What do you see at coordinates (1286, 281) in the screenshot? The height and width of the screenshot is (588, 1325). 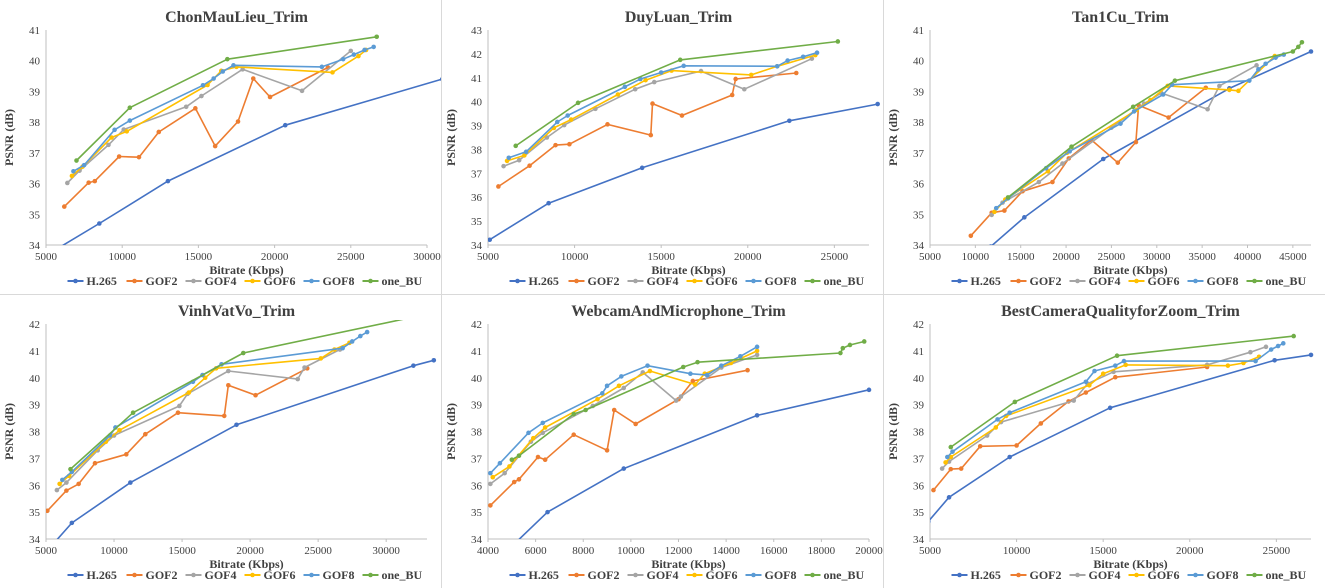 I see `legend-label: one_BU` at bounding box center [1286, 281].